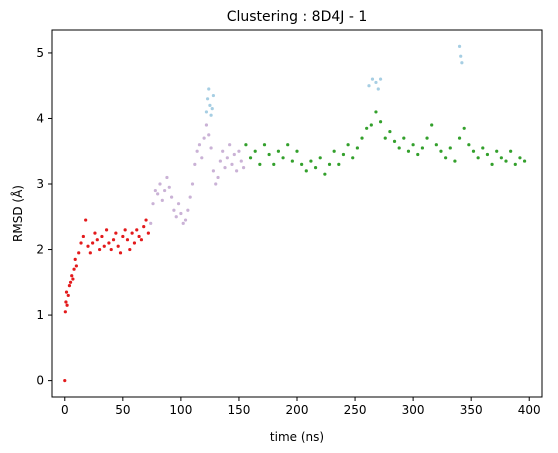 This screenshot has width=558, height=453. I want to click on y-axis-ticks: 0 1 2 3 4 5, so click(44, 217).